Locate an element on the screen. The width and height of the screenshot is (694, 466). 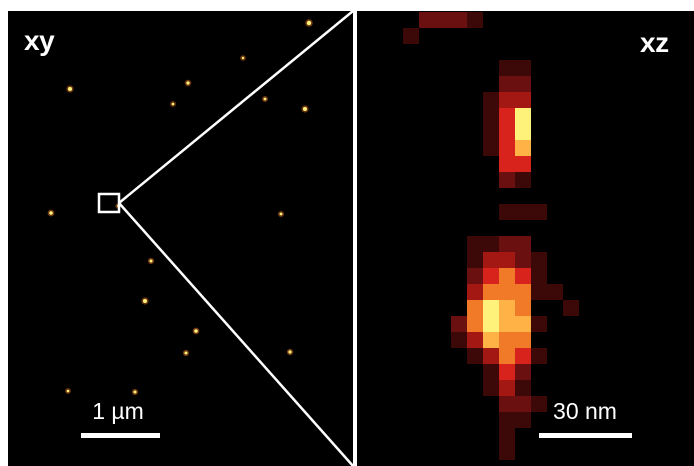
xz-scalebar-label: 30 nm is located at coordinates (585, 411).